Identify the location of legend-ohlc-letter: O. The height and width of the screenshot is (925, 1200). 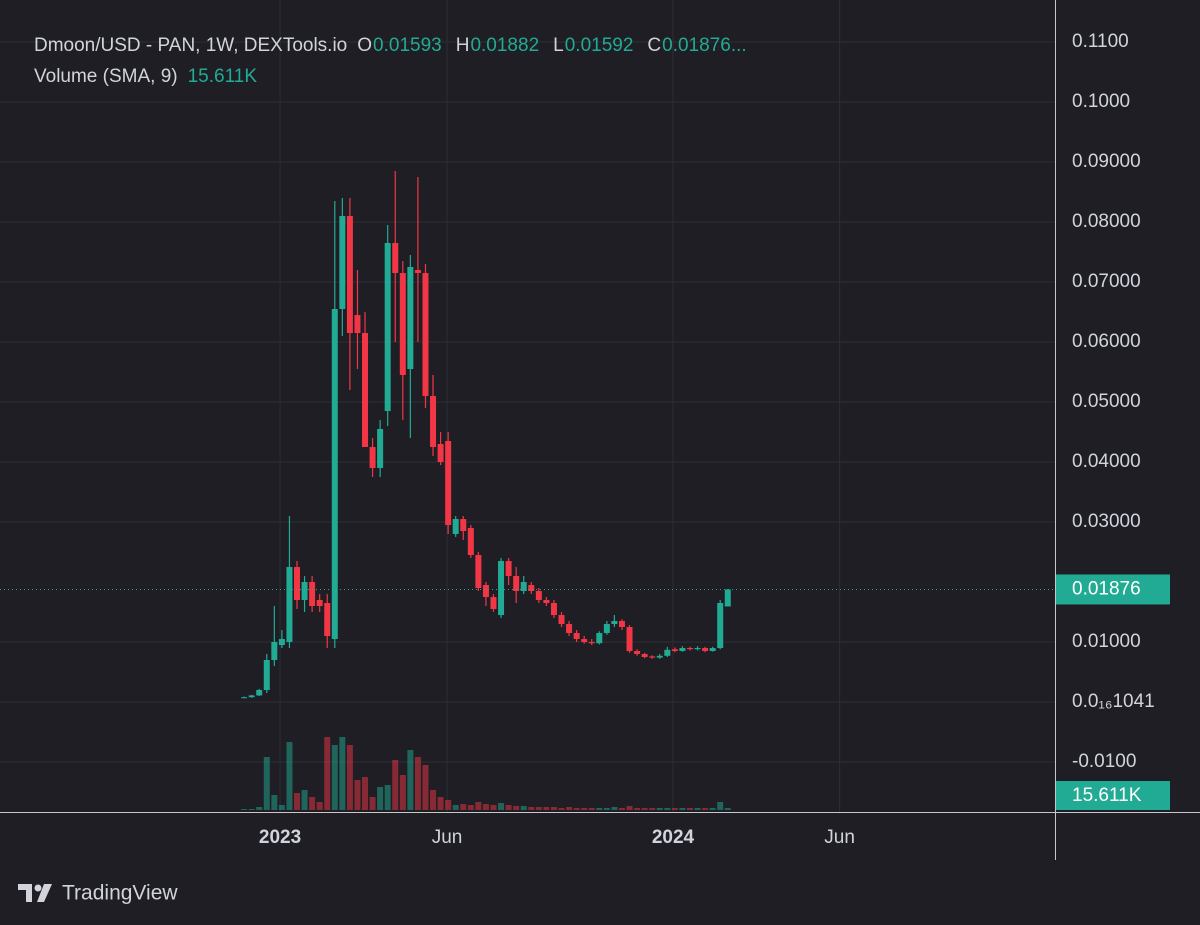
(364, 45).